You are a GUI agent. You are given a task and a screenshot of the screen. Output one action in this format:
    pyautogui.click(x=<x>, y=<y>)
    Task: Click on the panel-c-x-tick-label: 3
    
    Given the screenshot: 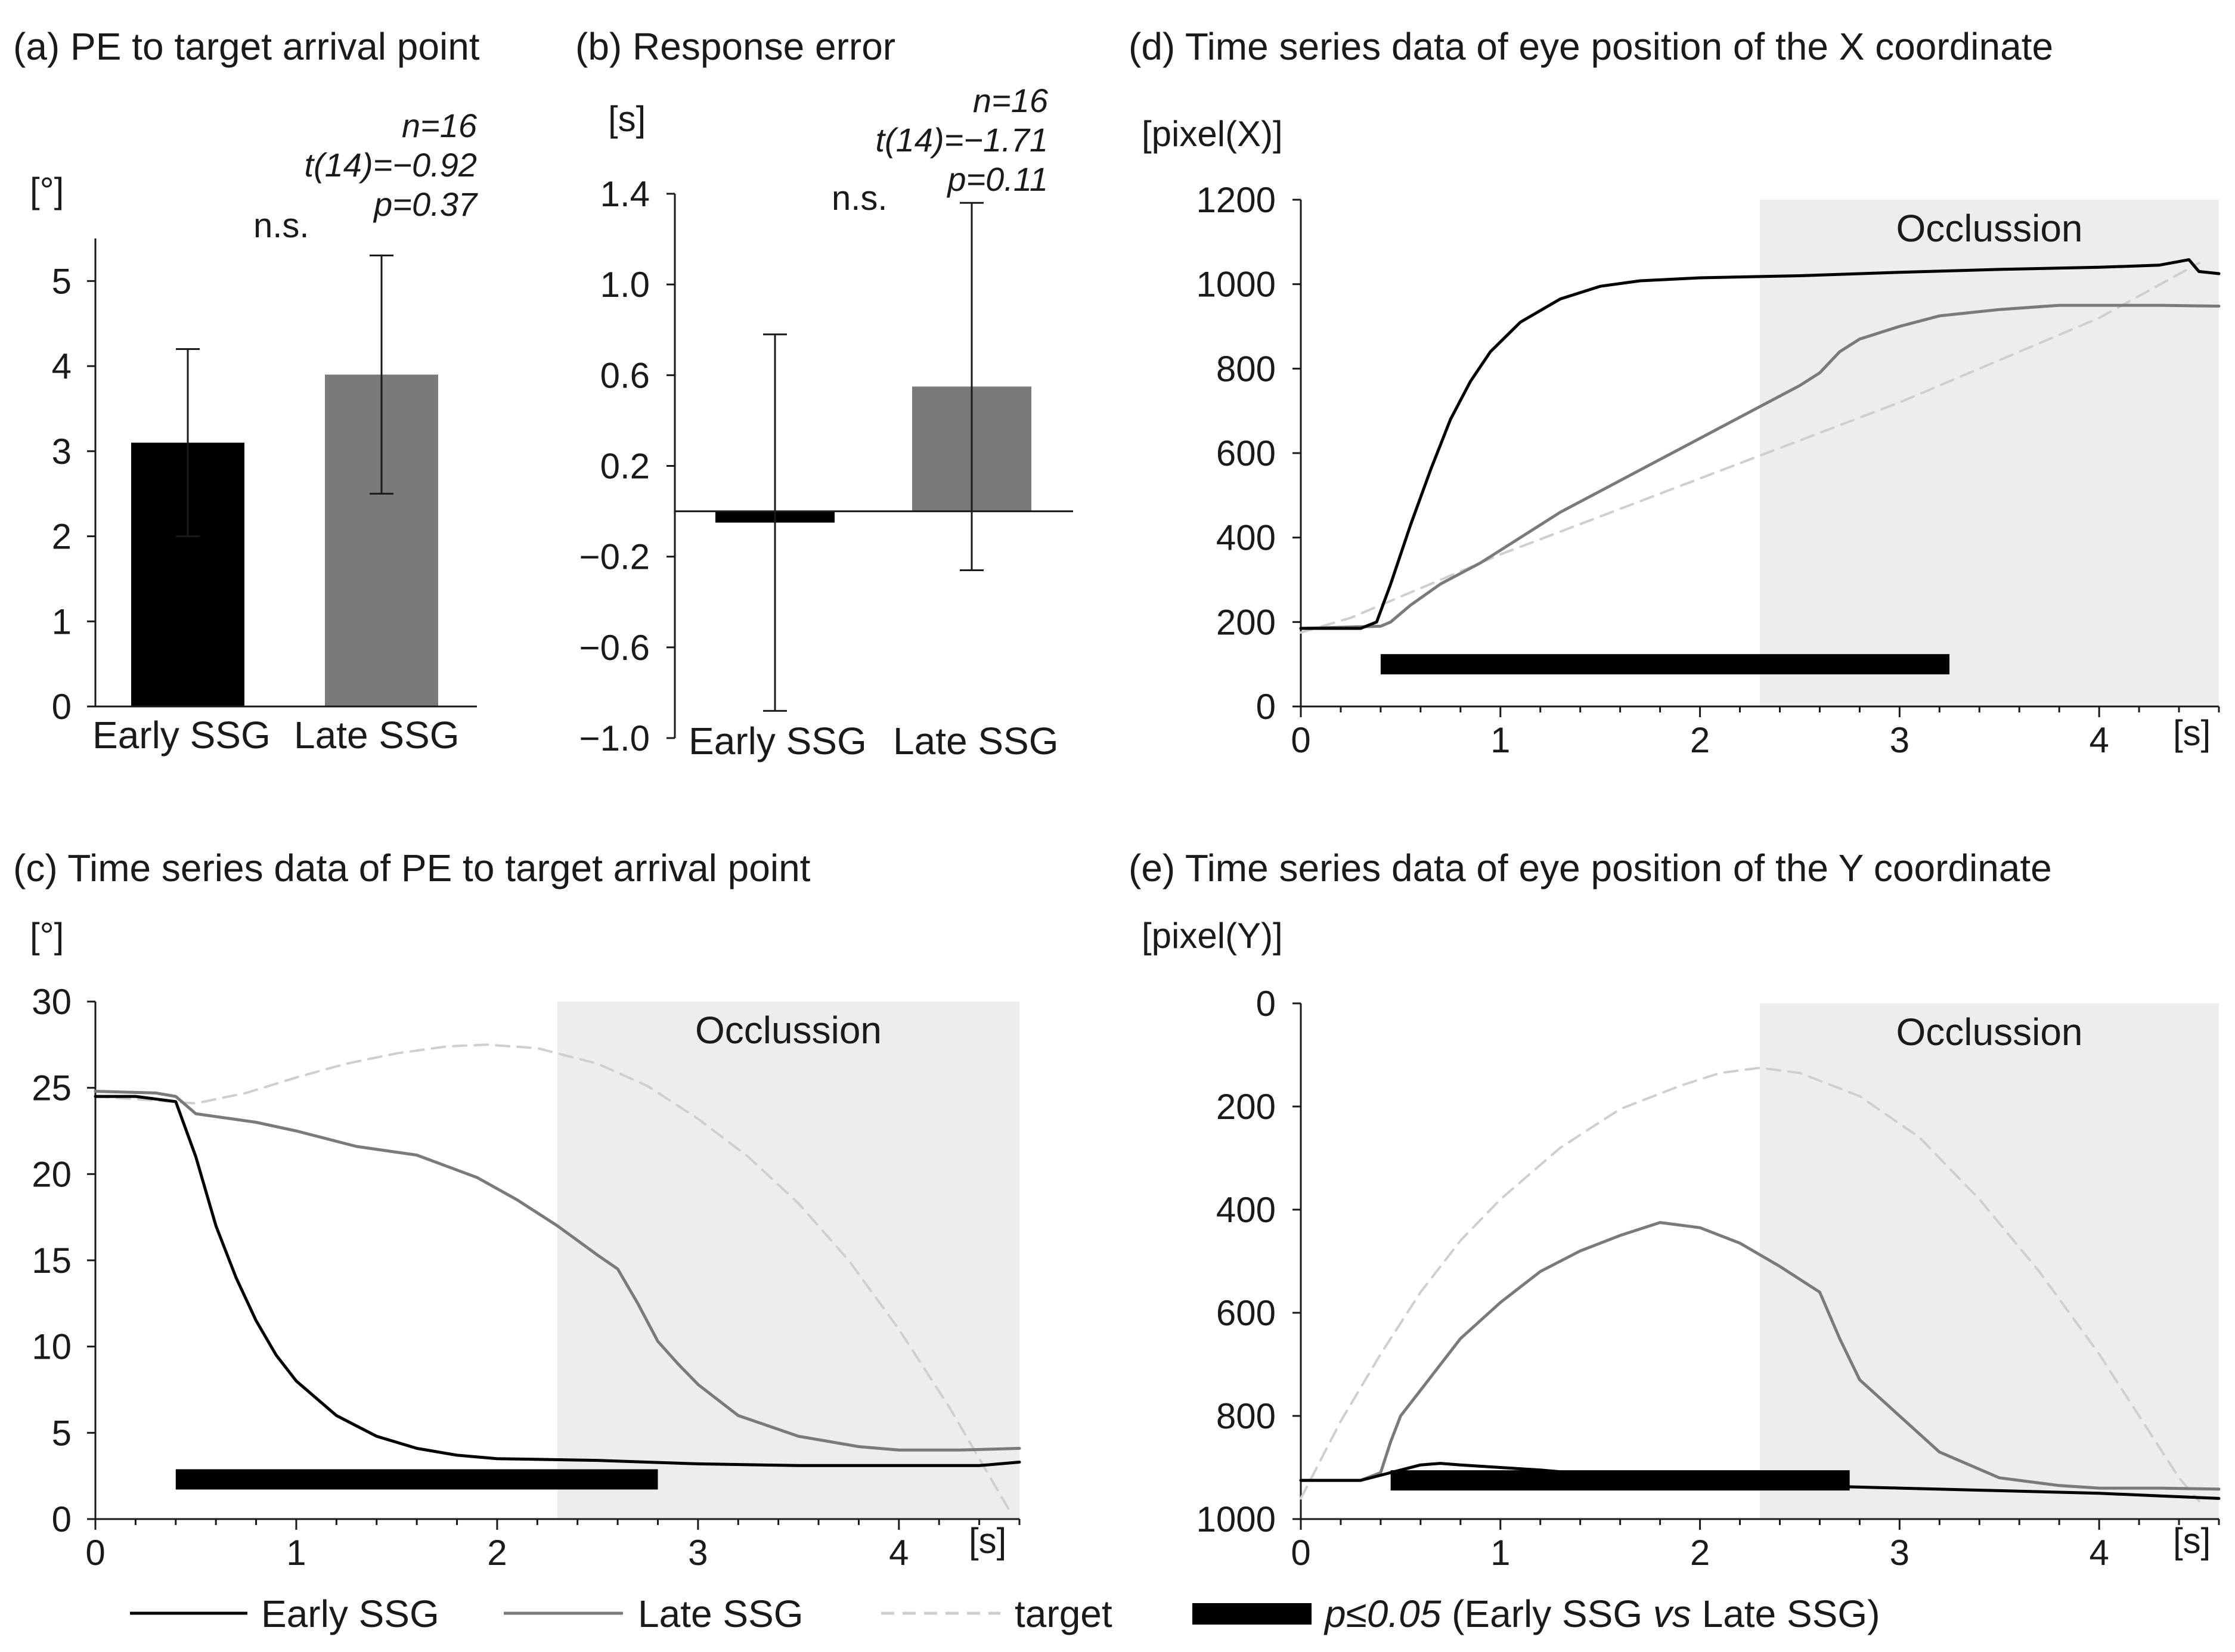 What is the action you would take?
    pyautogui.click(x=698, y=1553)
    